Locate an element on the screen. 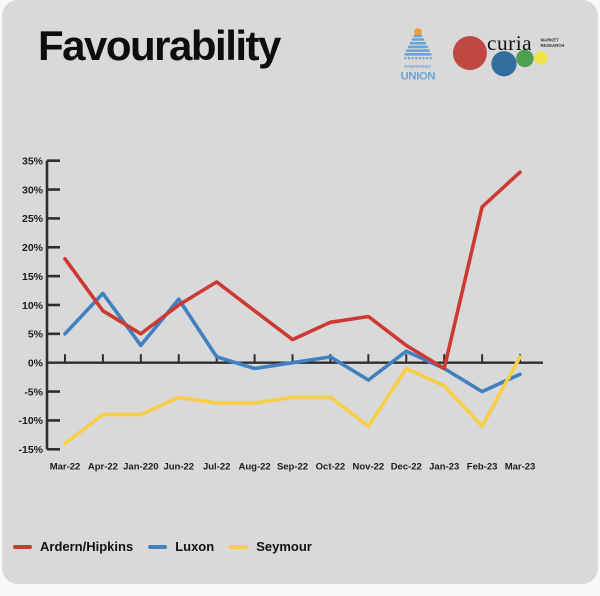 The image size is (600, 596). y-tick-label: 10% is located at coordinates (33, 306).